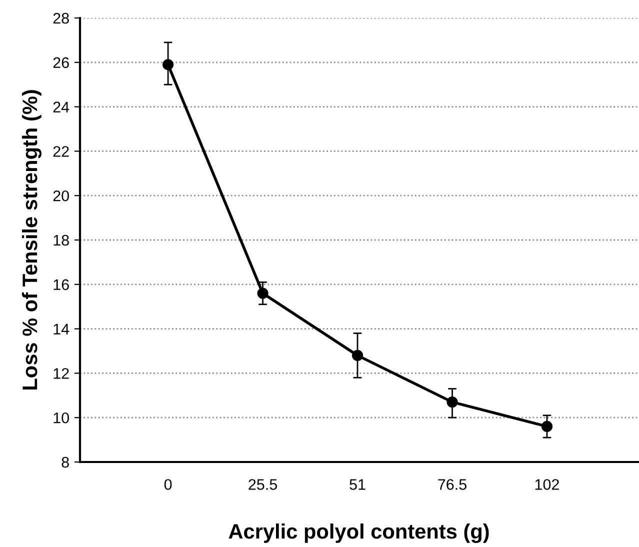  What do you see at coordinates (358, 484) in the screenshot?
I see `x-tick-label: 51` at bounding box center [358, 484].